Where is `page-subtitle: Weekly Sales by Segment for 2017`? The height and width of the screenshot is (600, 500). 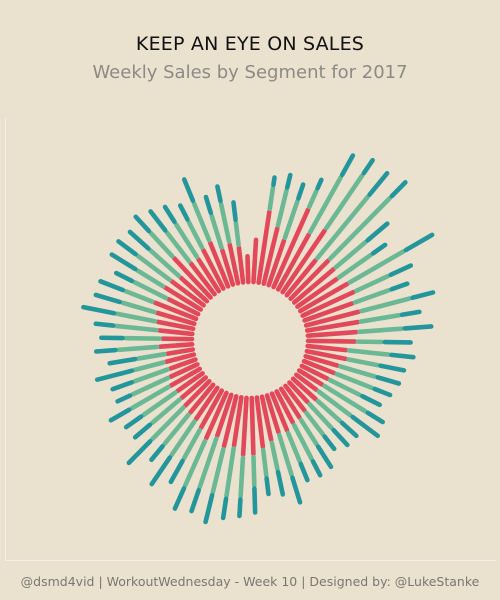 page-subtitle: Weekly Sales by Segment for 2017 is located at coordinates (250, 72).